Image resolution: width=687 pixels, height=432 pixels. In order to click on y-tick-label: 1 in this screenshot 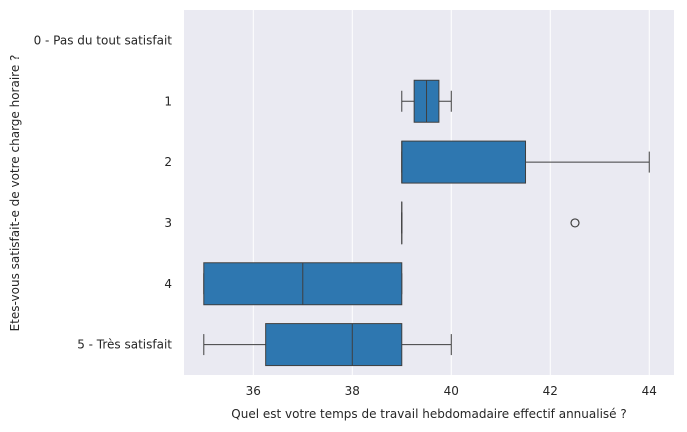, I will do `click(168, 101)`.